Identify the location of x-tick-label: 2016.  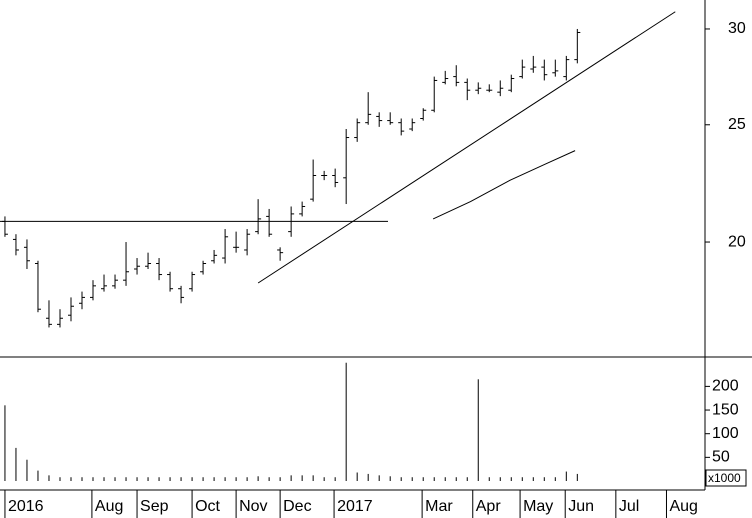
(26, 506).